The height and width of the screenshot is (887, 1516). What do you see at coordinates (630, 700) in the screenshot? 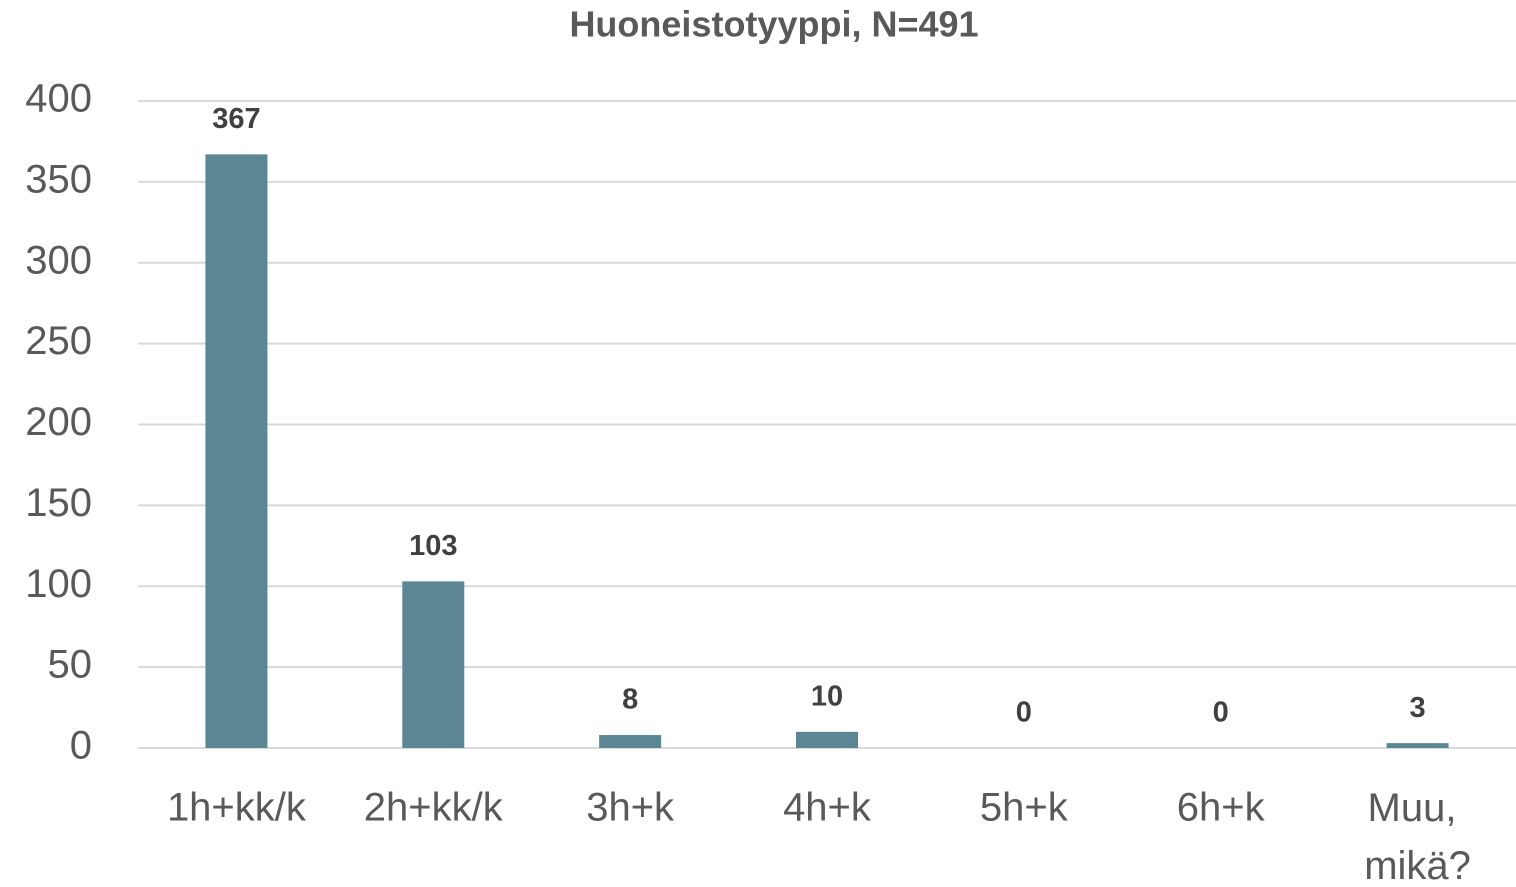
I see `data-label: 8` at bounding box center [630, 700].